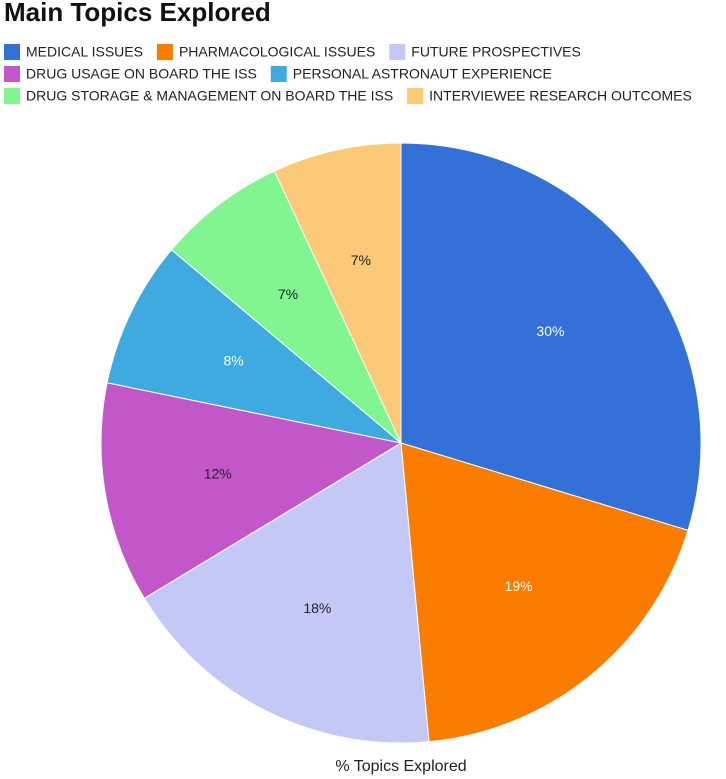 The image size is (726, 779). Describe the element at coordinates (422, 74) in the screenshot. I see `legend-label: PERSONAL ASTRONAUT EXPERIENCE` at that location.